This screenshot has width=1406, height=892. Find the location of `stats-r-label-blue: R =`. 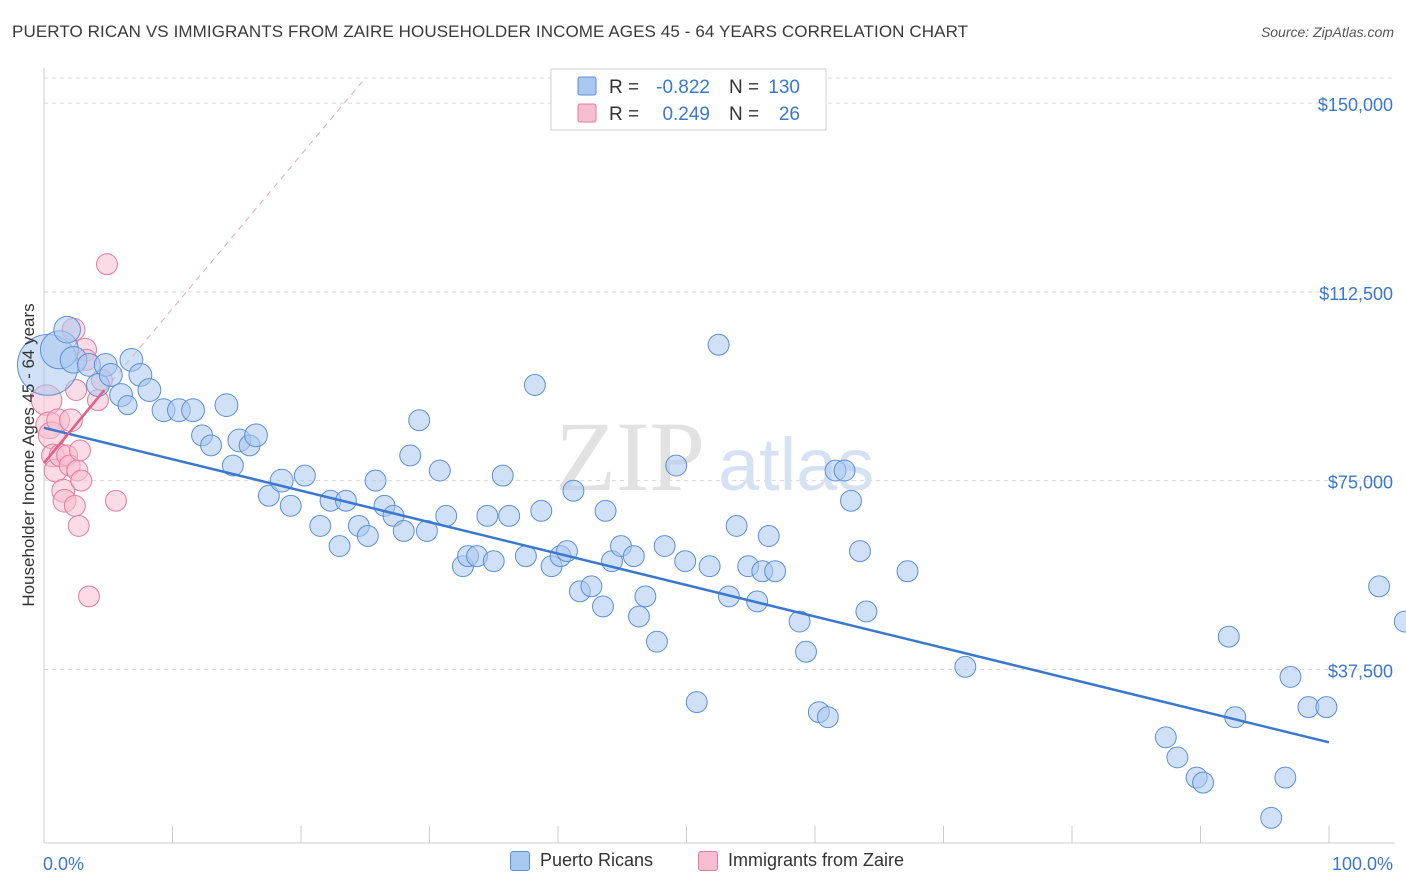

stats-r-label-blue: R = is located at coordinates (624, 87).